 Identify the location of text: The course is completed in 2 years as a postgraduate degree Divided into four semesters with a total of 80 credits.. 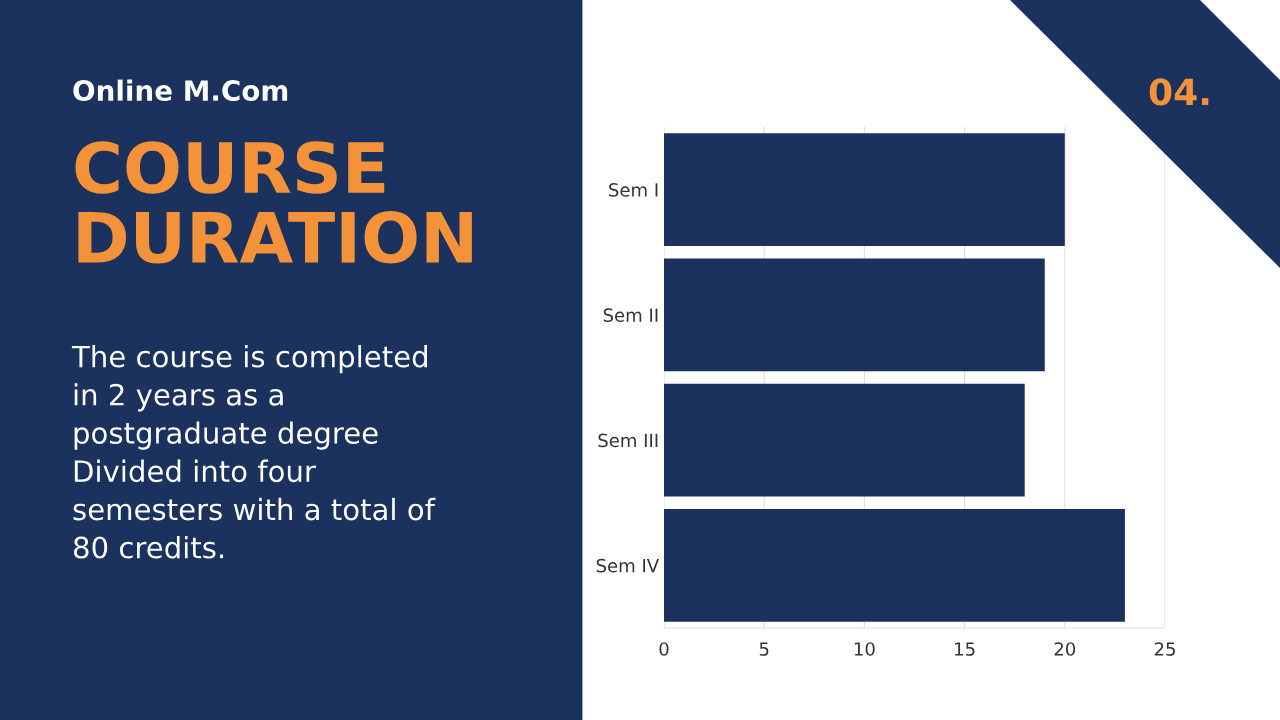
(253, 452).